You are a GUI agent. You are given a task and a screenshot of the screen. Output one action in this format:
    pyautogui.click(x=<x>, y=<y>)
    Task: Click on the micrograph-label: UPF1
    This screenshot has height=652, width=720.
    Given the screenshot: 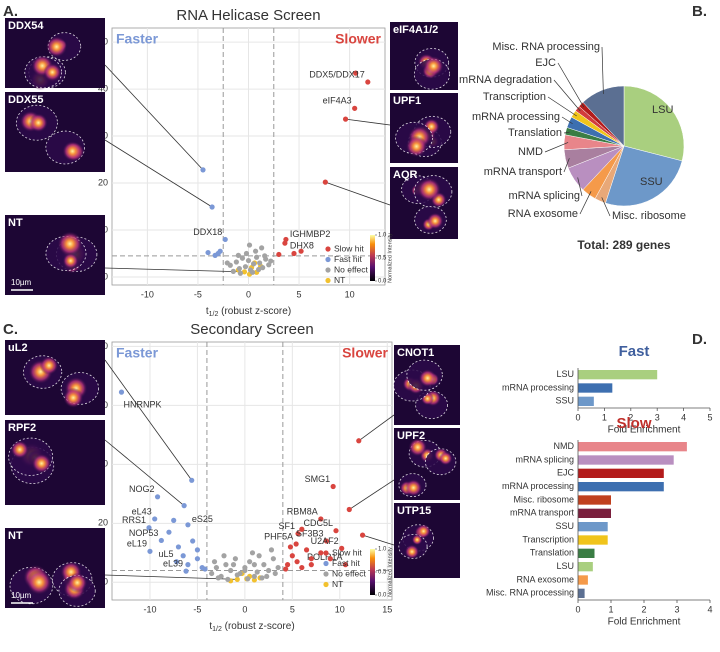 What is the action you would take?
    pyautogui.click(x=407, y=101)
    